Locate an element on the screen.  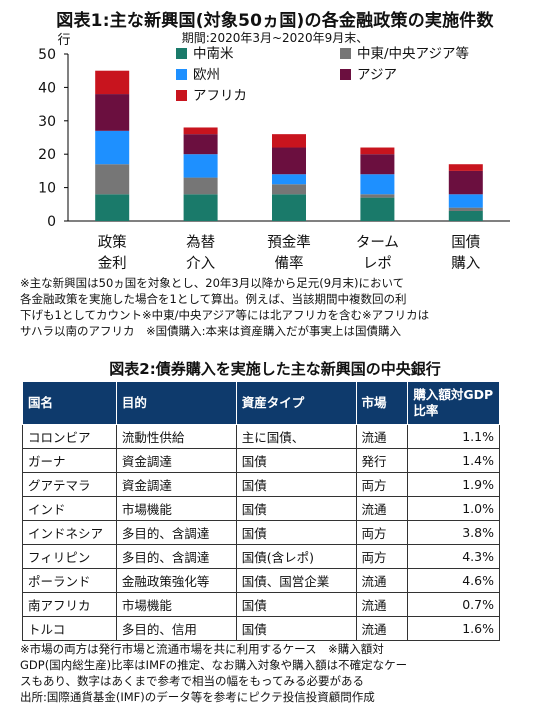
footnote-line: GDP(国内総生産)比率はIMFの推定、なお購入対象や購入額は不確定なケー is located at coordinates (214, 665).